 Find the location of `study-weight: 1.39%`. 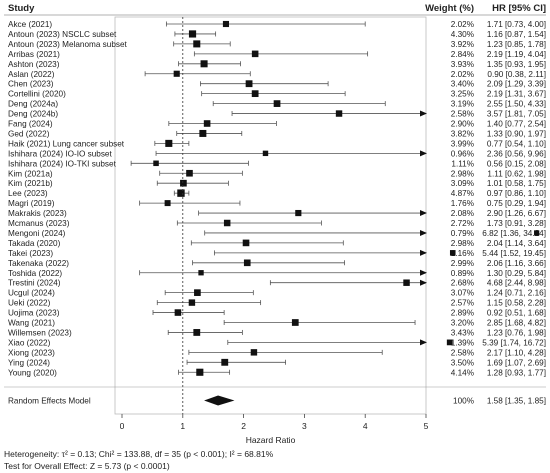

study-weight: 1.39% is located at coordinates (462, 342).